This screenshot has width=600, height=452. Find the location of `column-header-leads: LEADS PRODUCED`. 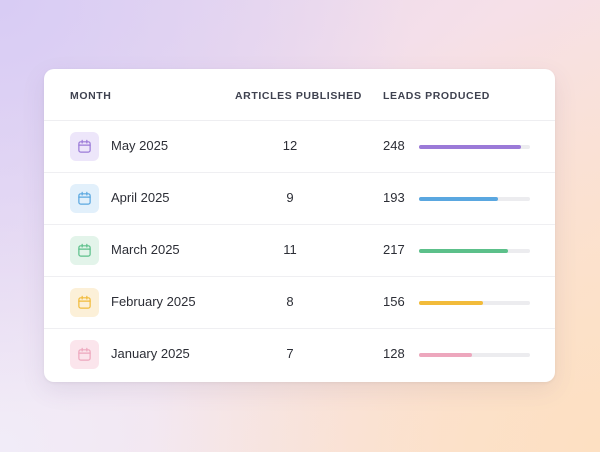

column-header-leads: LEADS PRODUCED is located at coordinates (436, 96).